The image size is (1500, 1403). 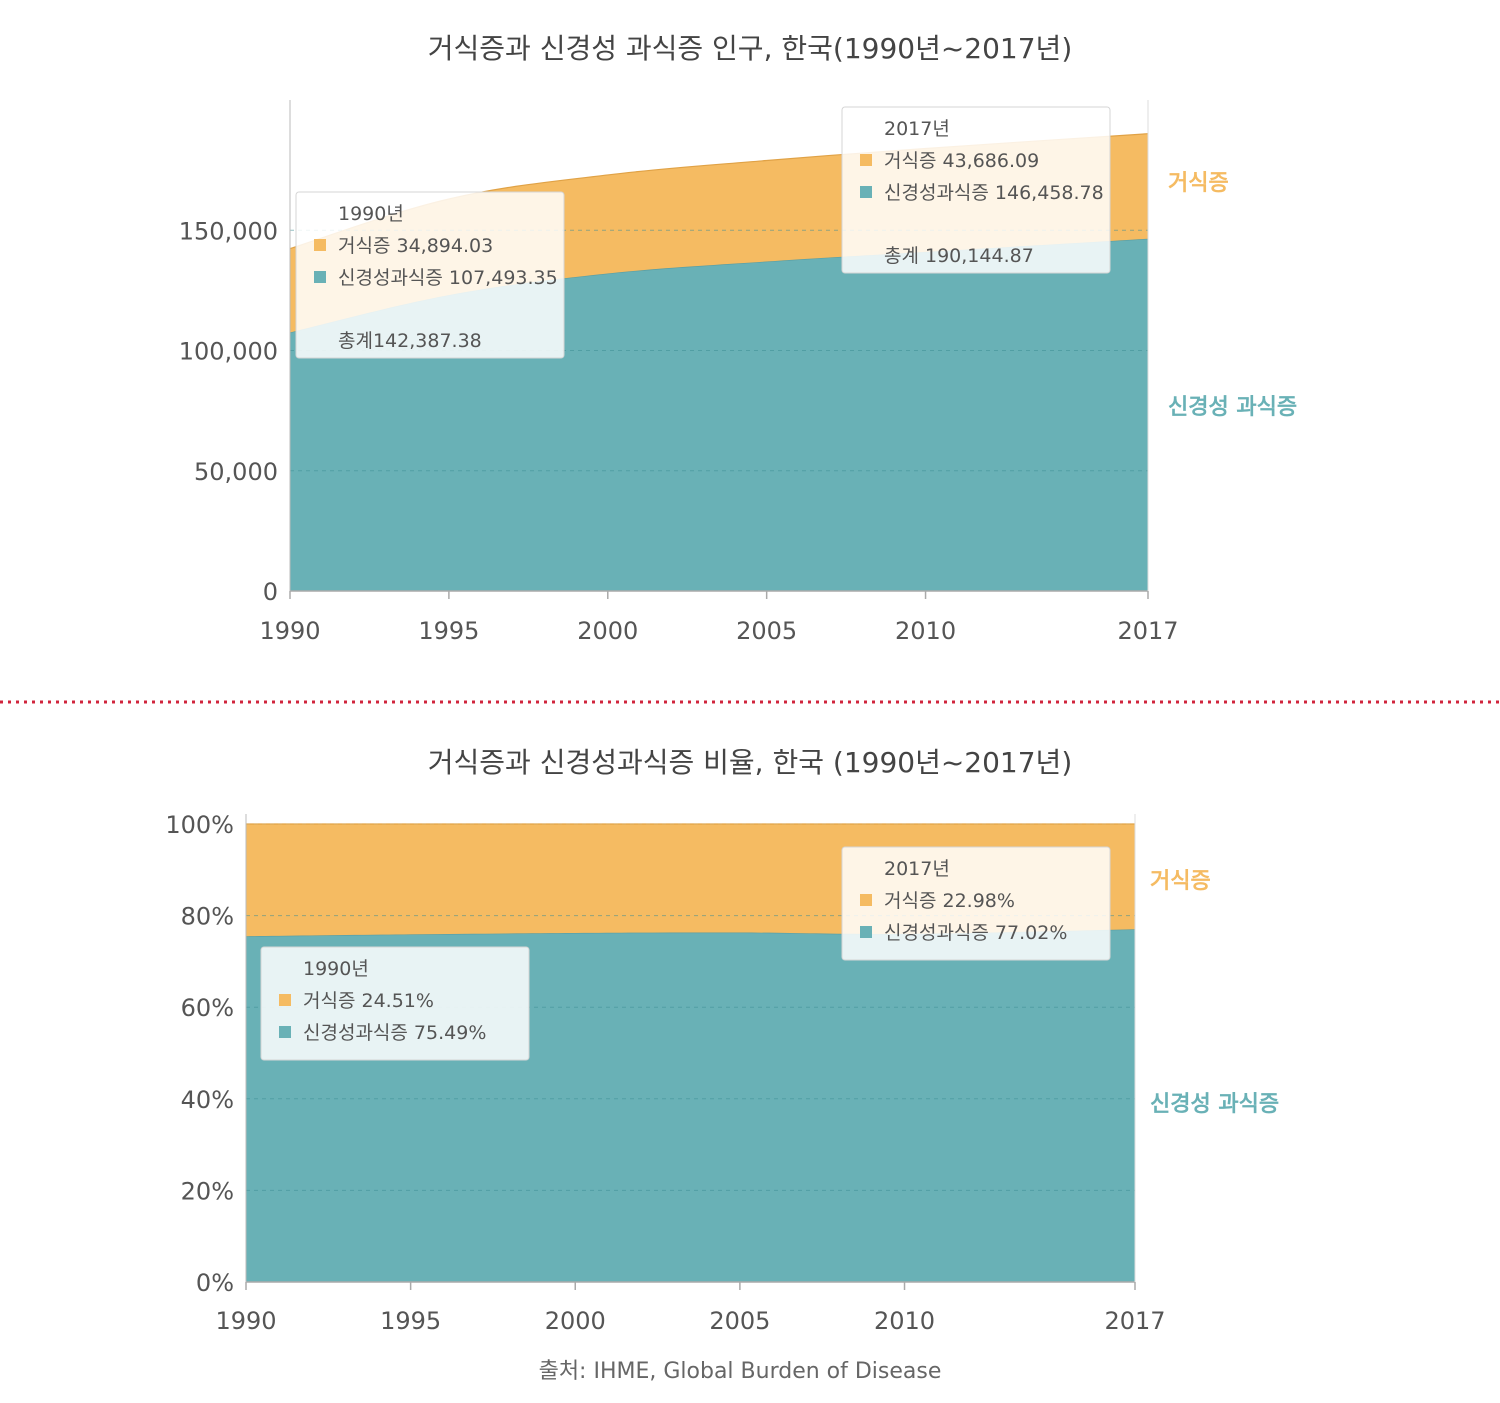 I want to click on tooltip-total: 총계 190,144.87, so click(x=959, y=256).